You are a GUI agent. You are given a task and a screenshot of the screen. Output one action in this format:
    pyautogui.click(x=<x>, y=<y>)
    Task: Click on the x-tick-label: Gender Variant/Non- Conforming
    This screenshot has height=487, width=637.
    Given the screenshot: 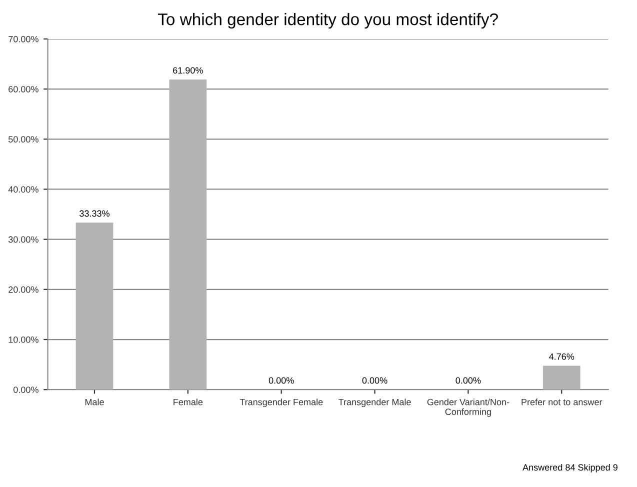 What is the action you would take?
    pyautogui.click(x=468, y=407)
    